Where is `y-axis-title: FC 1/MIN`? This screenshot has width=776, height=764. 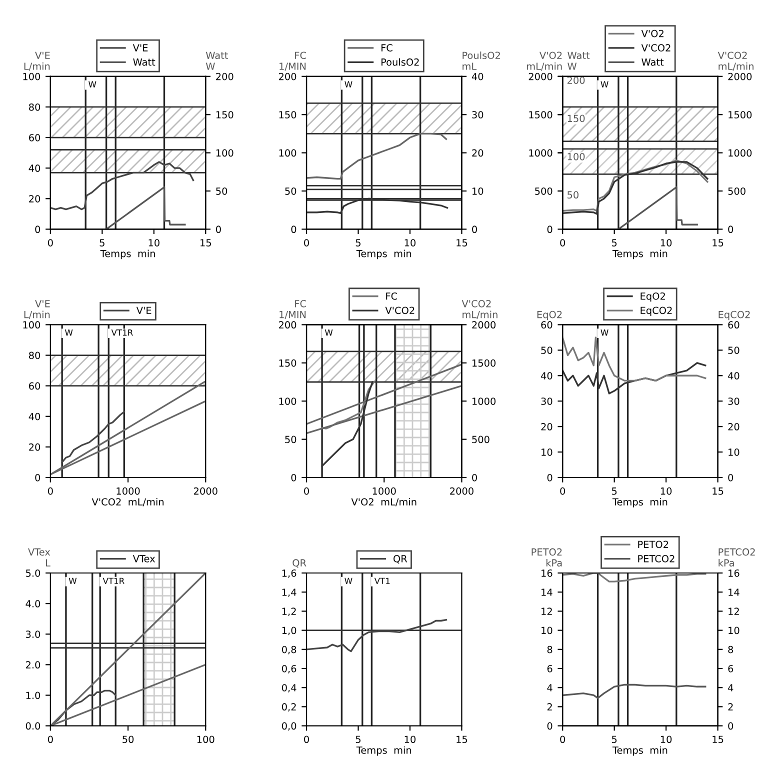 y-axis-title: FC 1/MIN is located at coordinates (293, 61).